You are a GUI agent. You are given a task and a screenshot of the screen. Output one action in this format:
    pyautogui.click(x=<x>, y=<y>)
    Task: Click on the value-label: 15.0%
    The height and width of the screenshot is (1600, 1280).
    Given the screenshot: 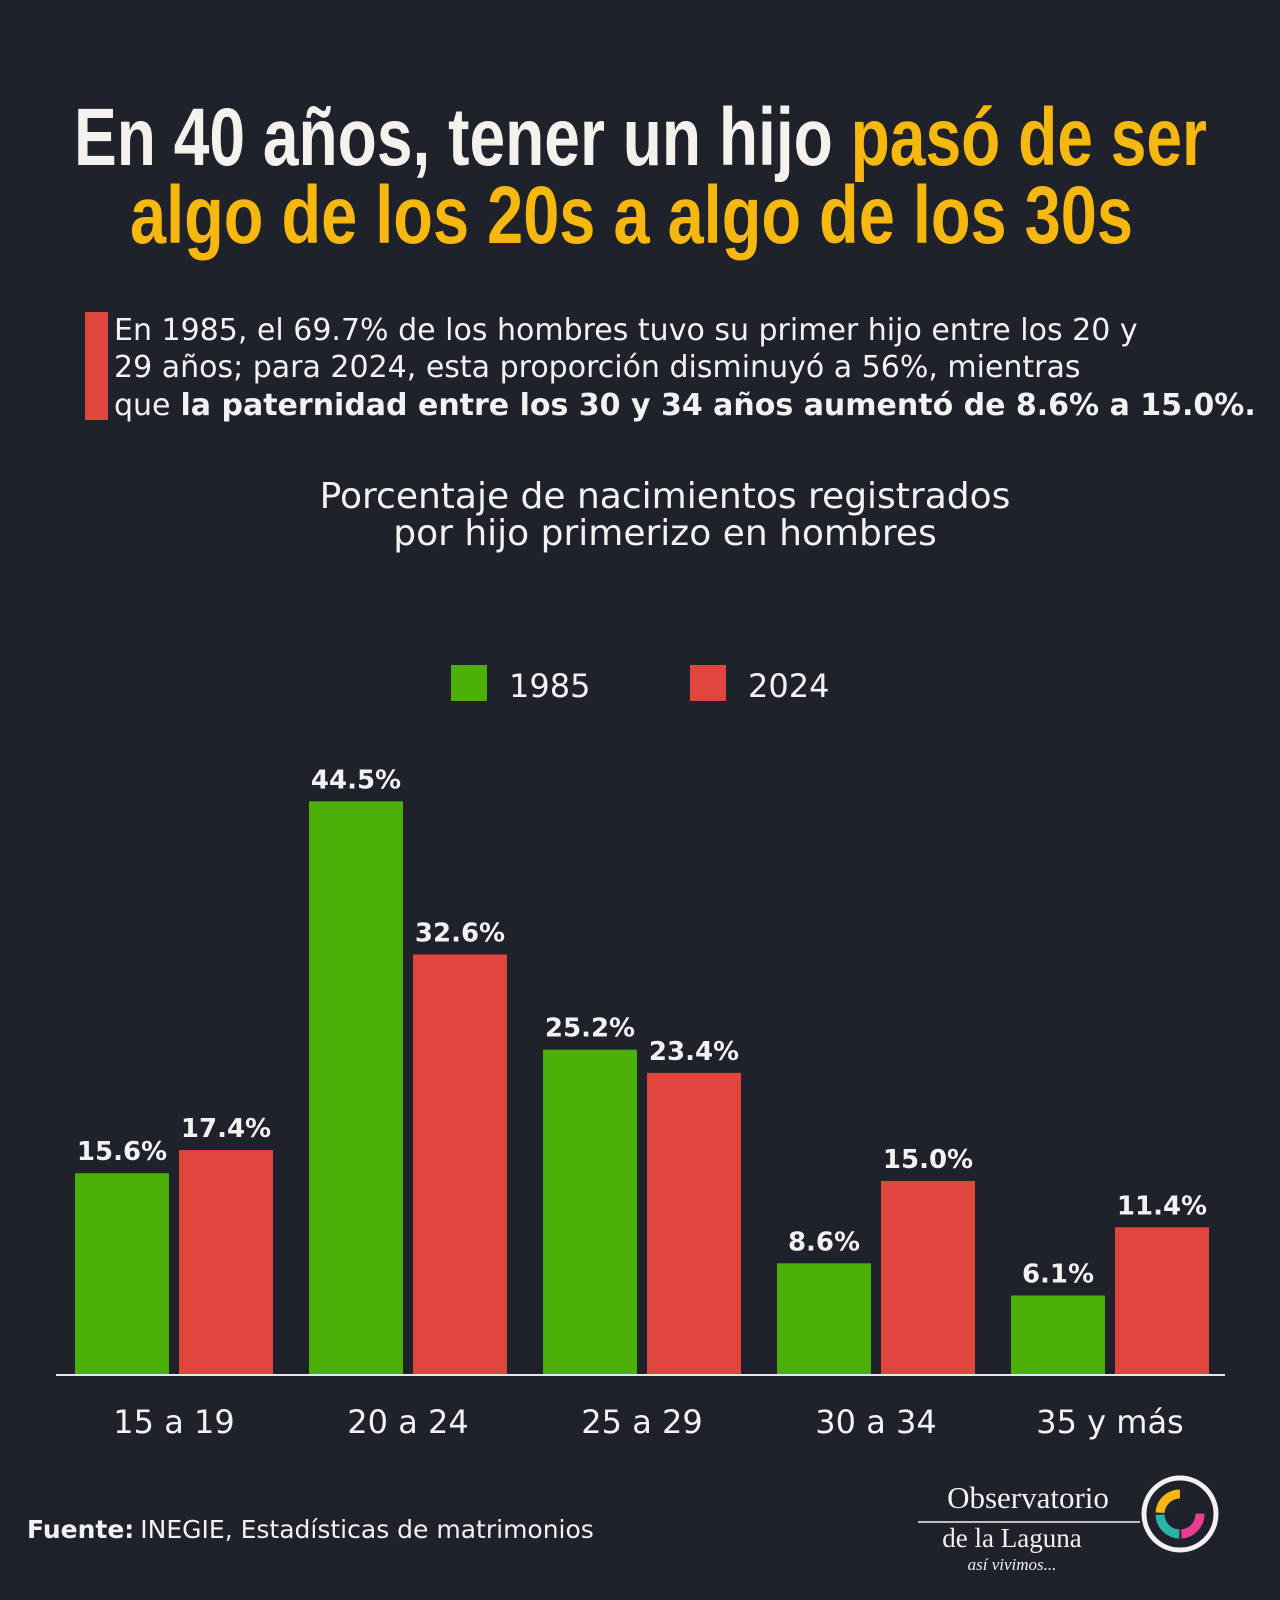 What is the action you would take?
    pyautogui.click(x=928, y=1160)
    